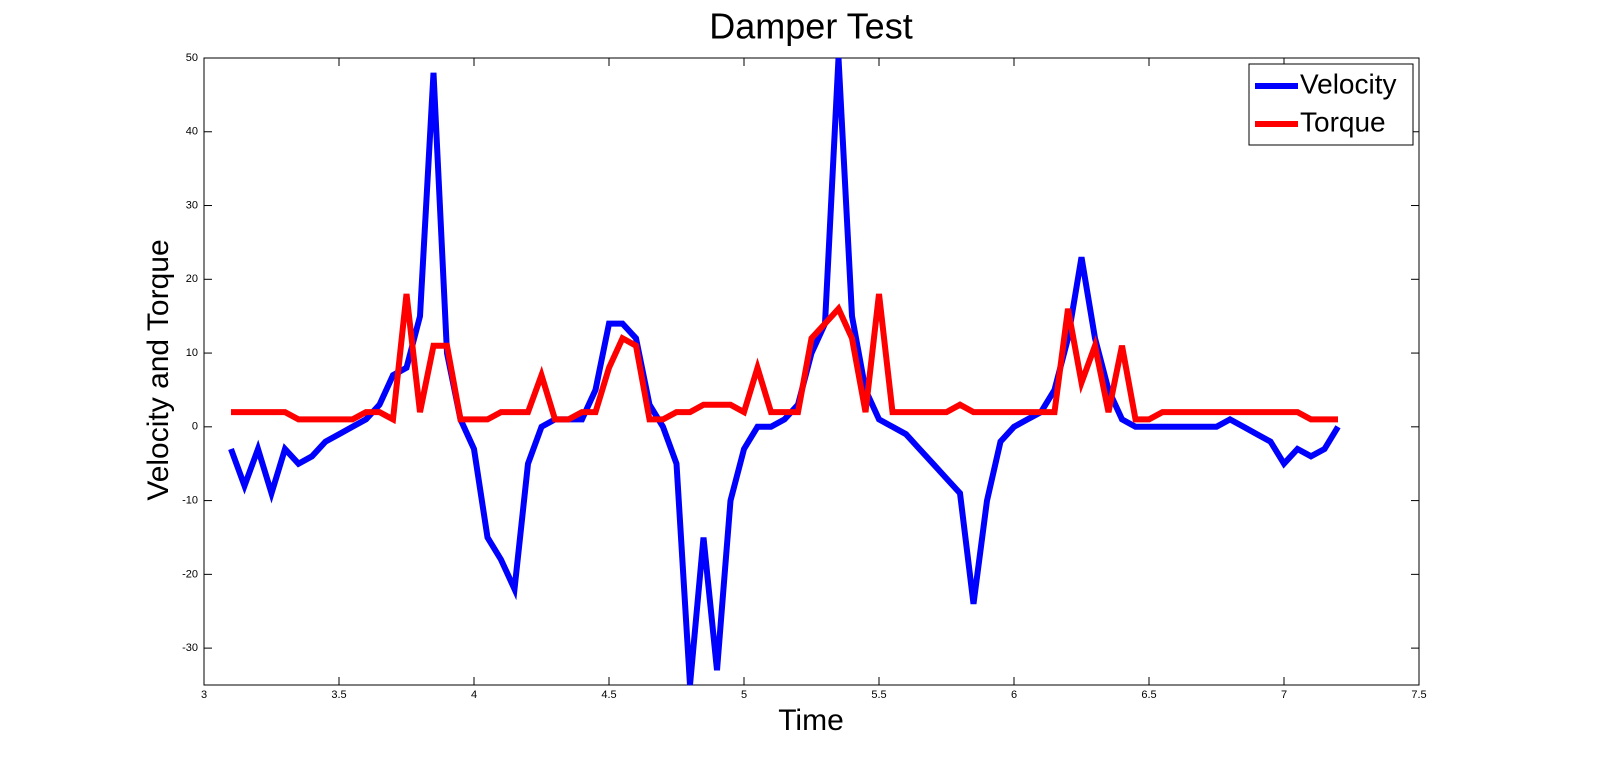 This screenshot has height=784, width=1599. Describe the element at coordinates (1343, 121) in the screenshot. I see `legend-label: Torque` at that location.